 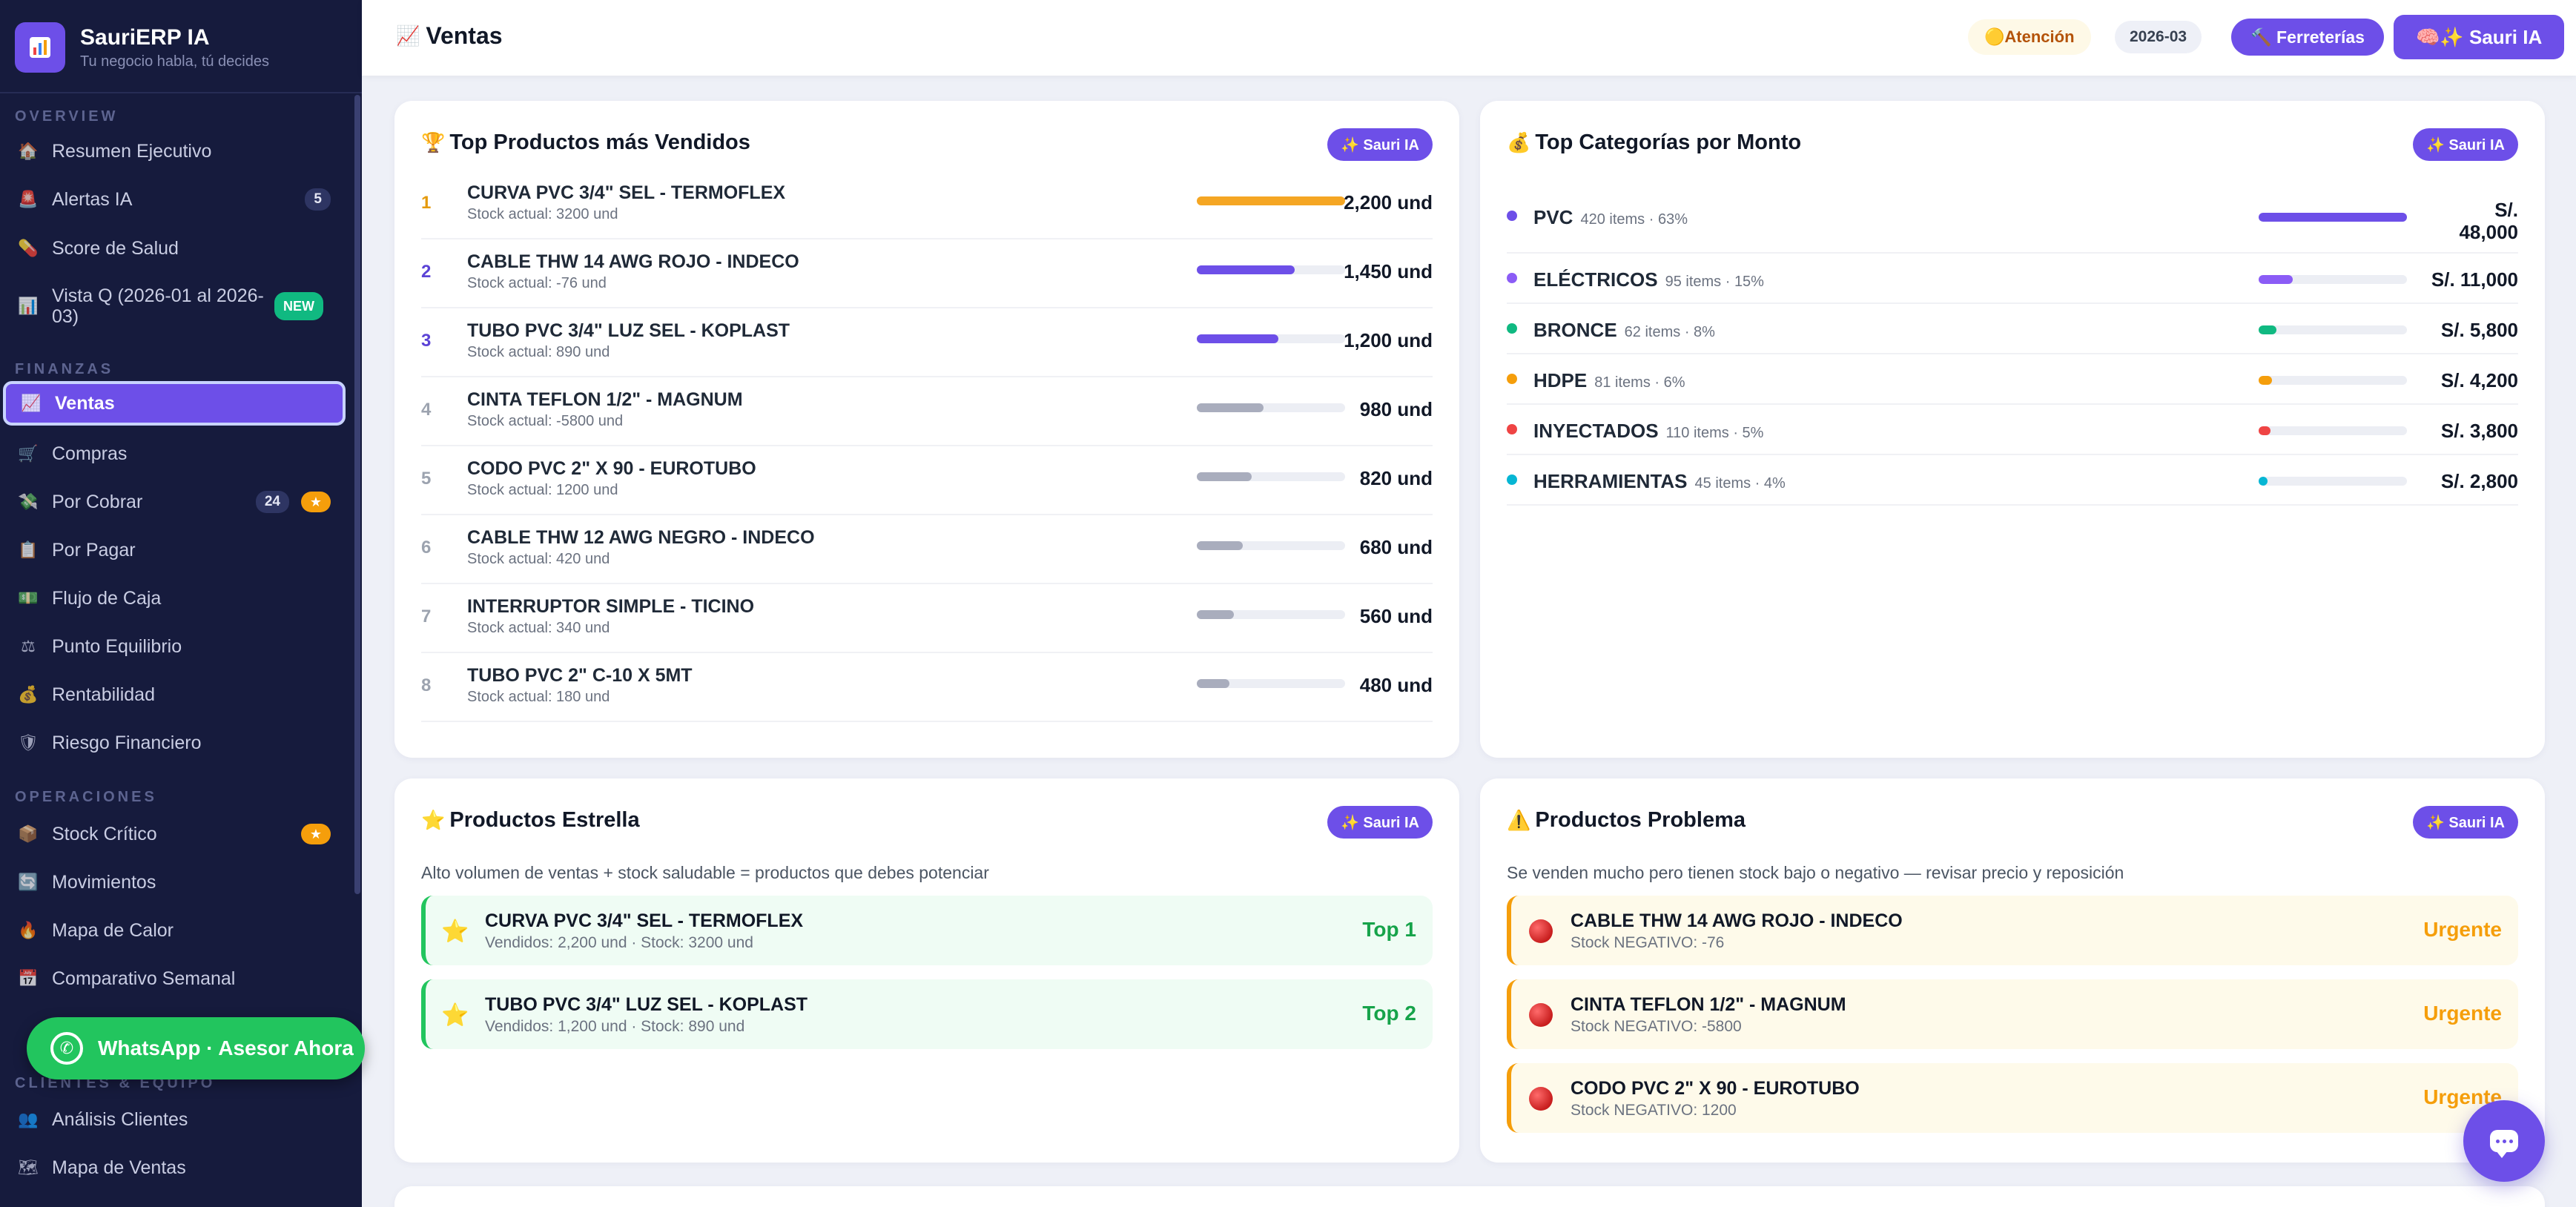 What do you see at coordinates (174, 248) in the screenshot?
I see `sidebar-item-score-de-salud: 💊 Score de Salud` at bounding box center [174, 248].